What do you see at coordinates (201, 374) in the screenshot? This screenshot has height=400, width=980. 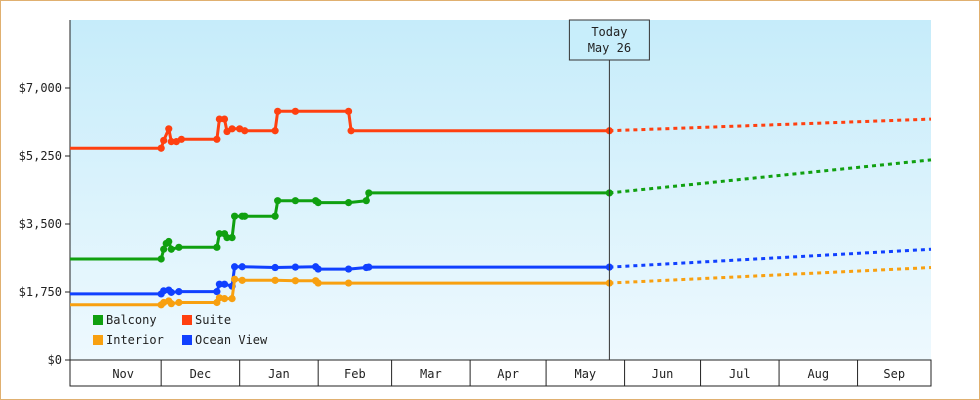 I see `x-tick-label: Dec` at bounding box center [201, 374].